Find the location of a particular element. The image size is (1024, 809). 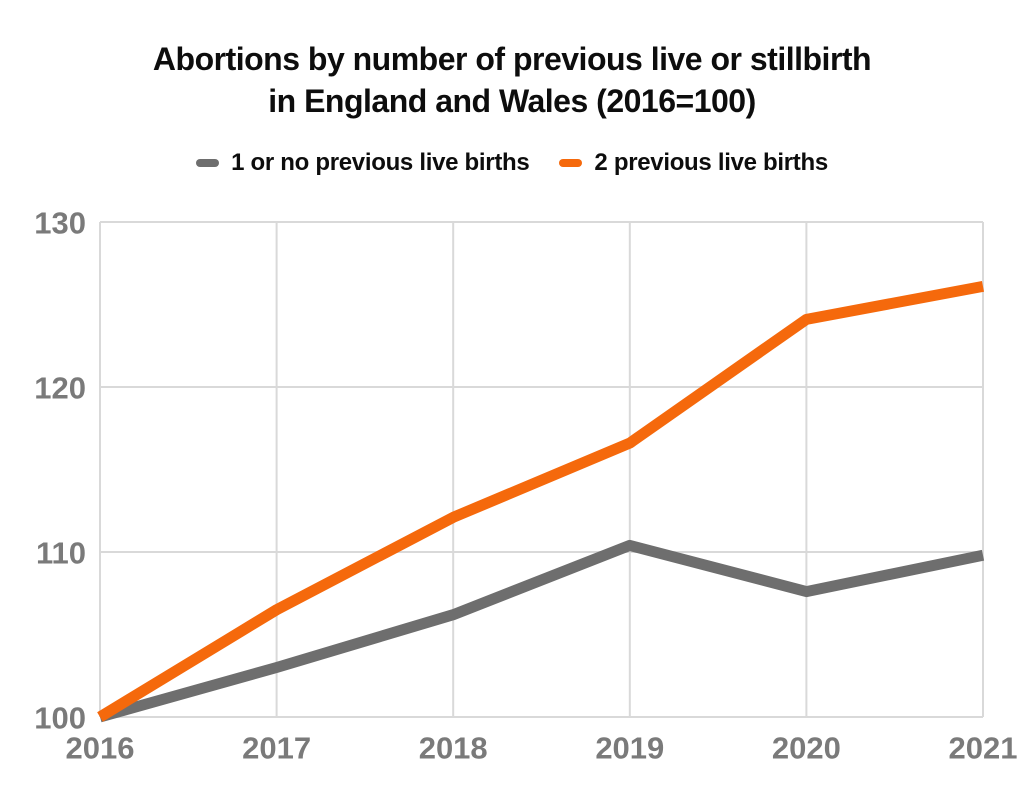

x-tick-label-2017: 2017 is located at coordinates (276, 748).